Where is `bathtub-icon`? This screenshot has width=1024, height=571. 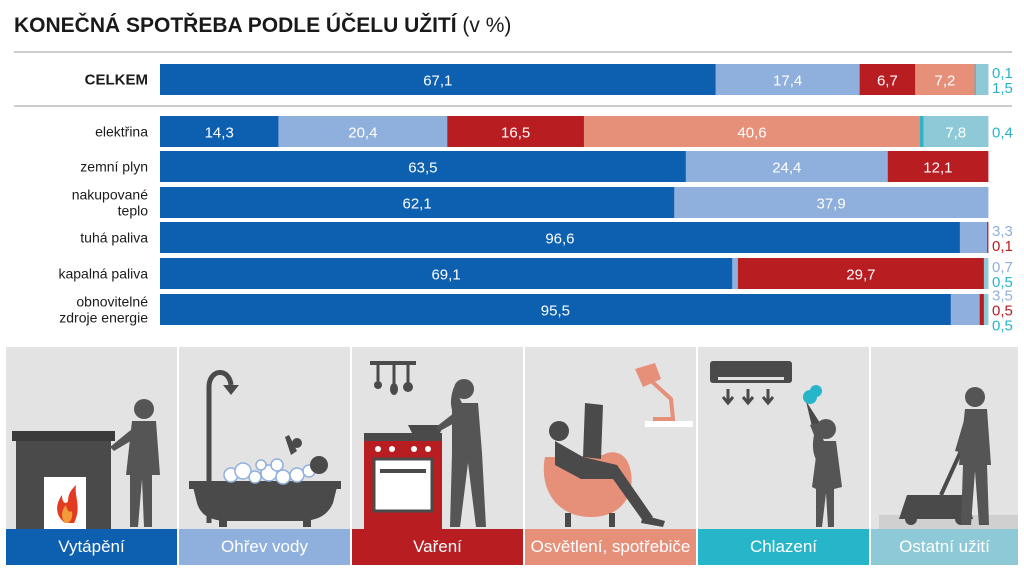
bathtub-icon is located at coordinates (265, 448).